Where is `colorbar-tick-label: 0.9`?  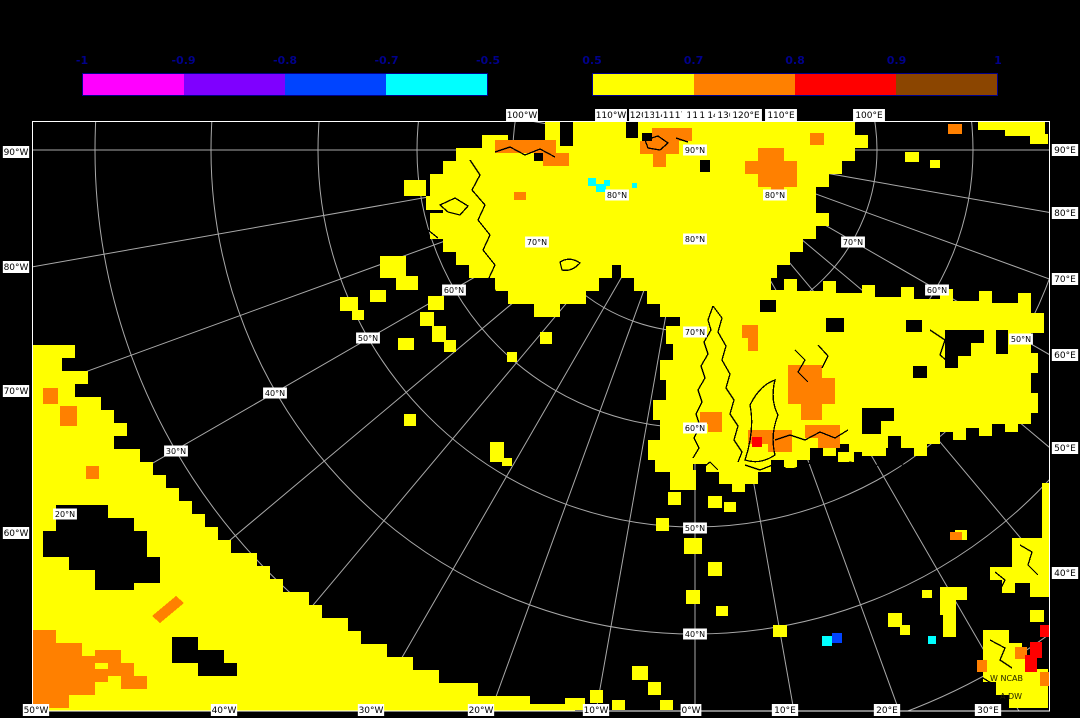 colorbar-tick-label: 0.9 is located at coordinates (896, 60).